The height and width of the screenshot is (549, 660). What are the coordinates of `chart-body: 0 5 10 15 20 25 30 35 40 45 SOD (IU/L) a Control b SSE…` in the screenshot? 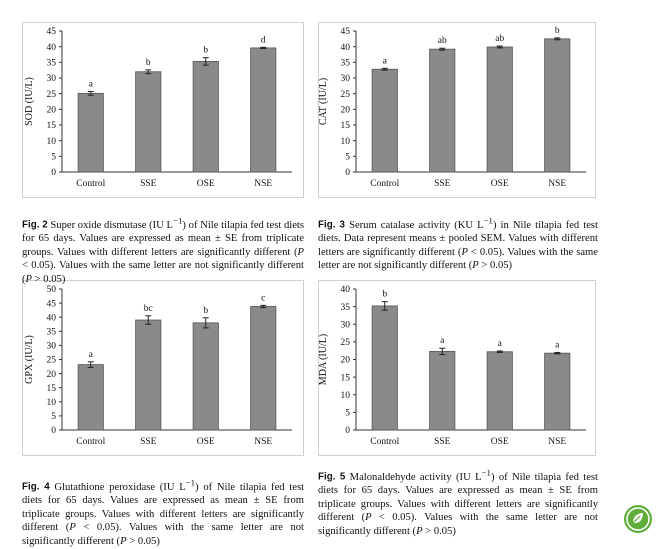 It's located at (158, 108).